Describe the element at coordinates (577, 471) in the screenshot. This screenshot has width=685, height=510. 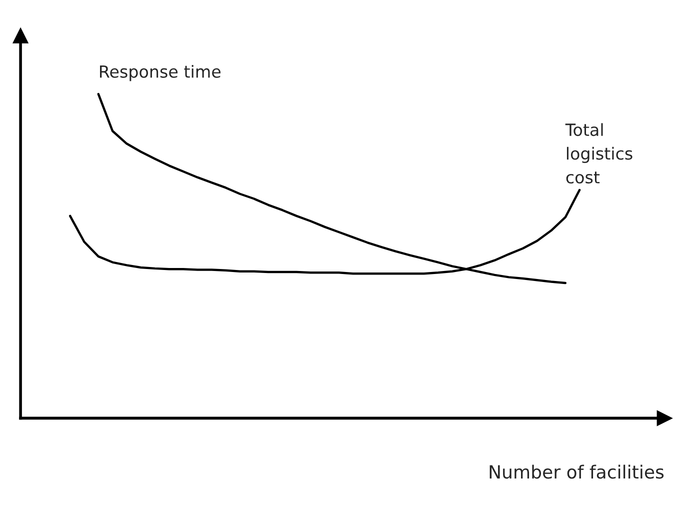
I see `x-axis-title: Number of facilities` at that location.